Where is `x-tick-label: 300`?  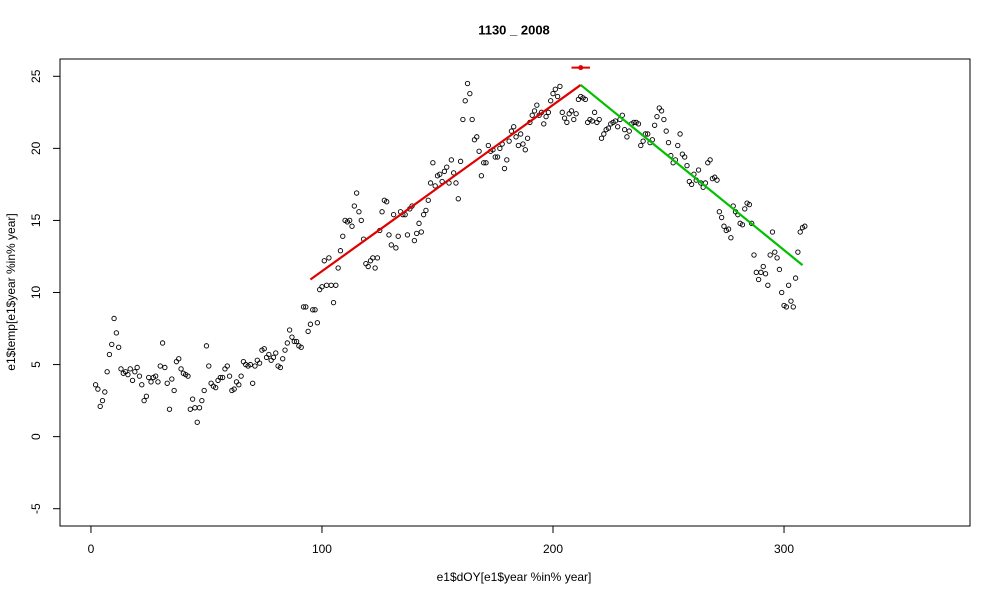
x-tick-label: 300 is located at coordinates (784, 549).